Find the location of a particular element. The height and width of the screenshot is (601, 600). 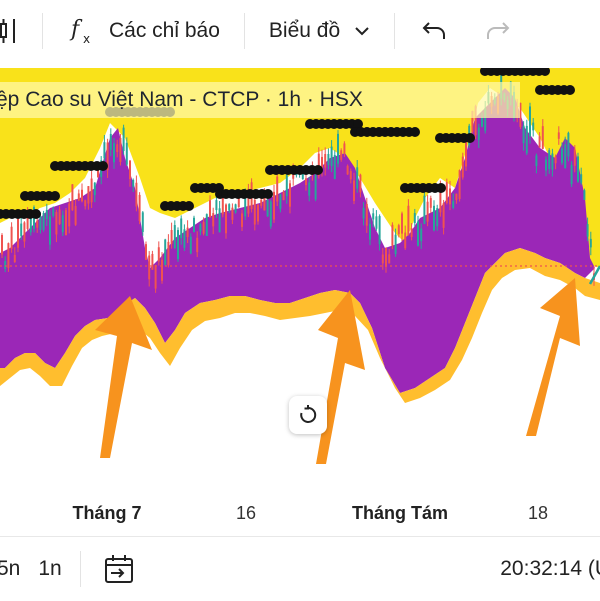

redo-button is located at coordinates (498, 31).